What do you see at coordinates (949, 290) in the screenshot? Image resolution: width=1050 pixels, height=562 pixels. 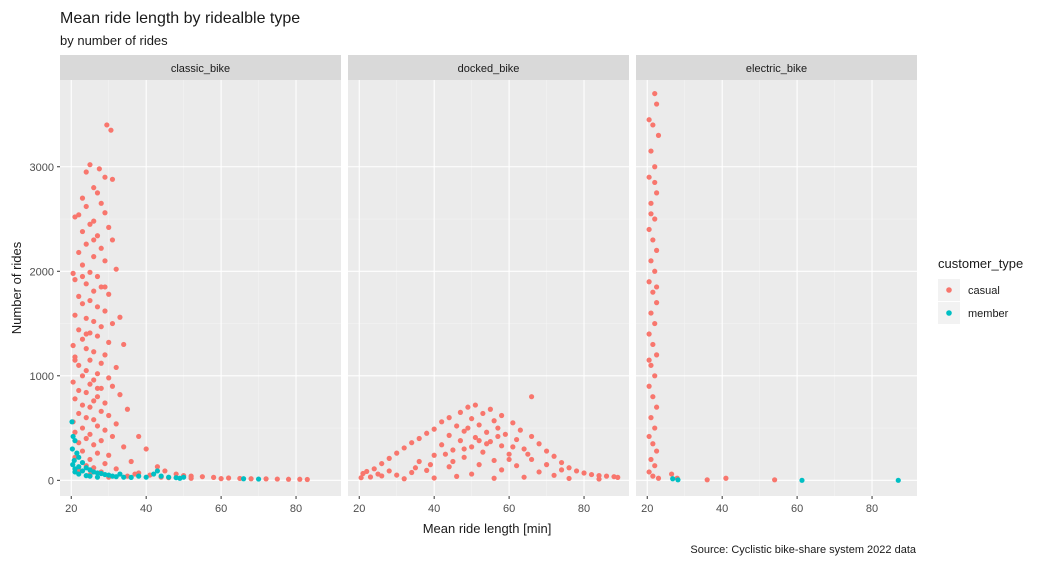 I see `legend-marker-casual` at bounding box center [949, 290].